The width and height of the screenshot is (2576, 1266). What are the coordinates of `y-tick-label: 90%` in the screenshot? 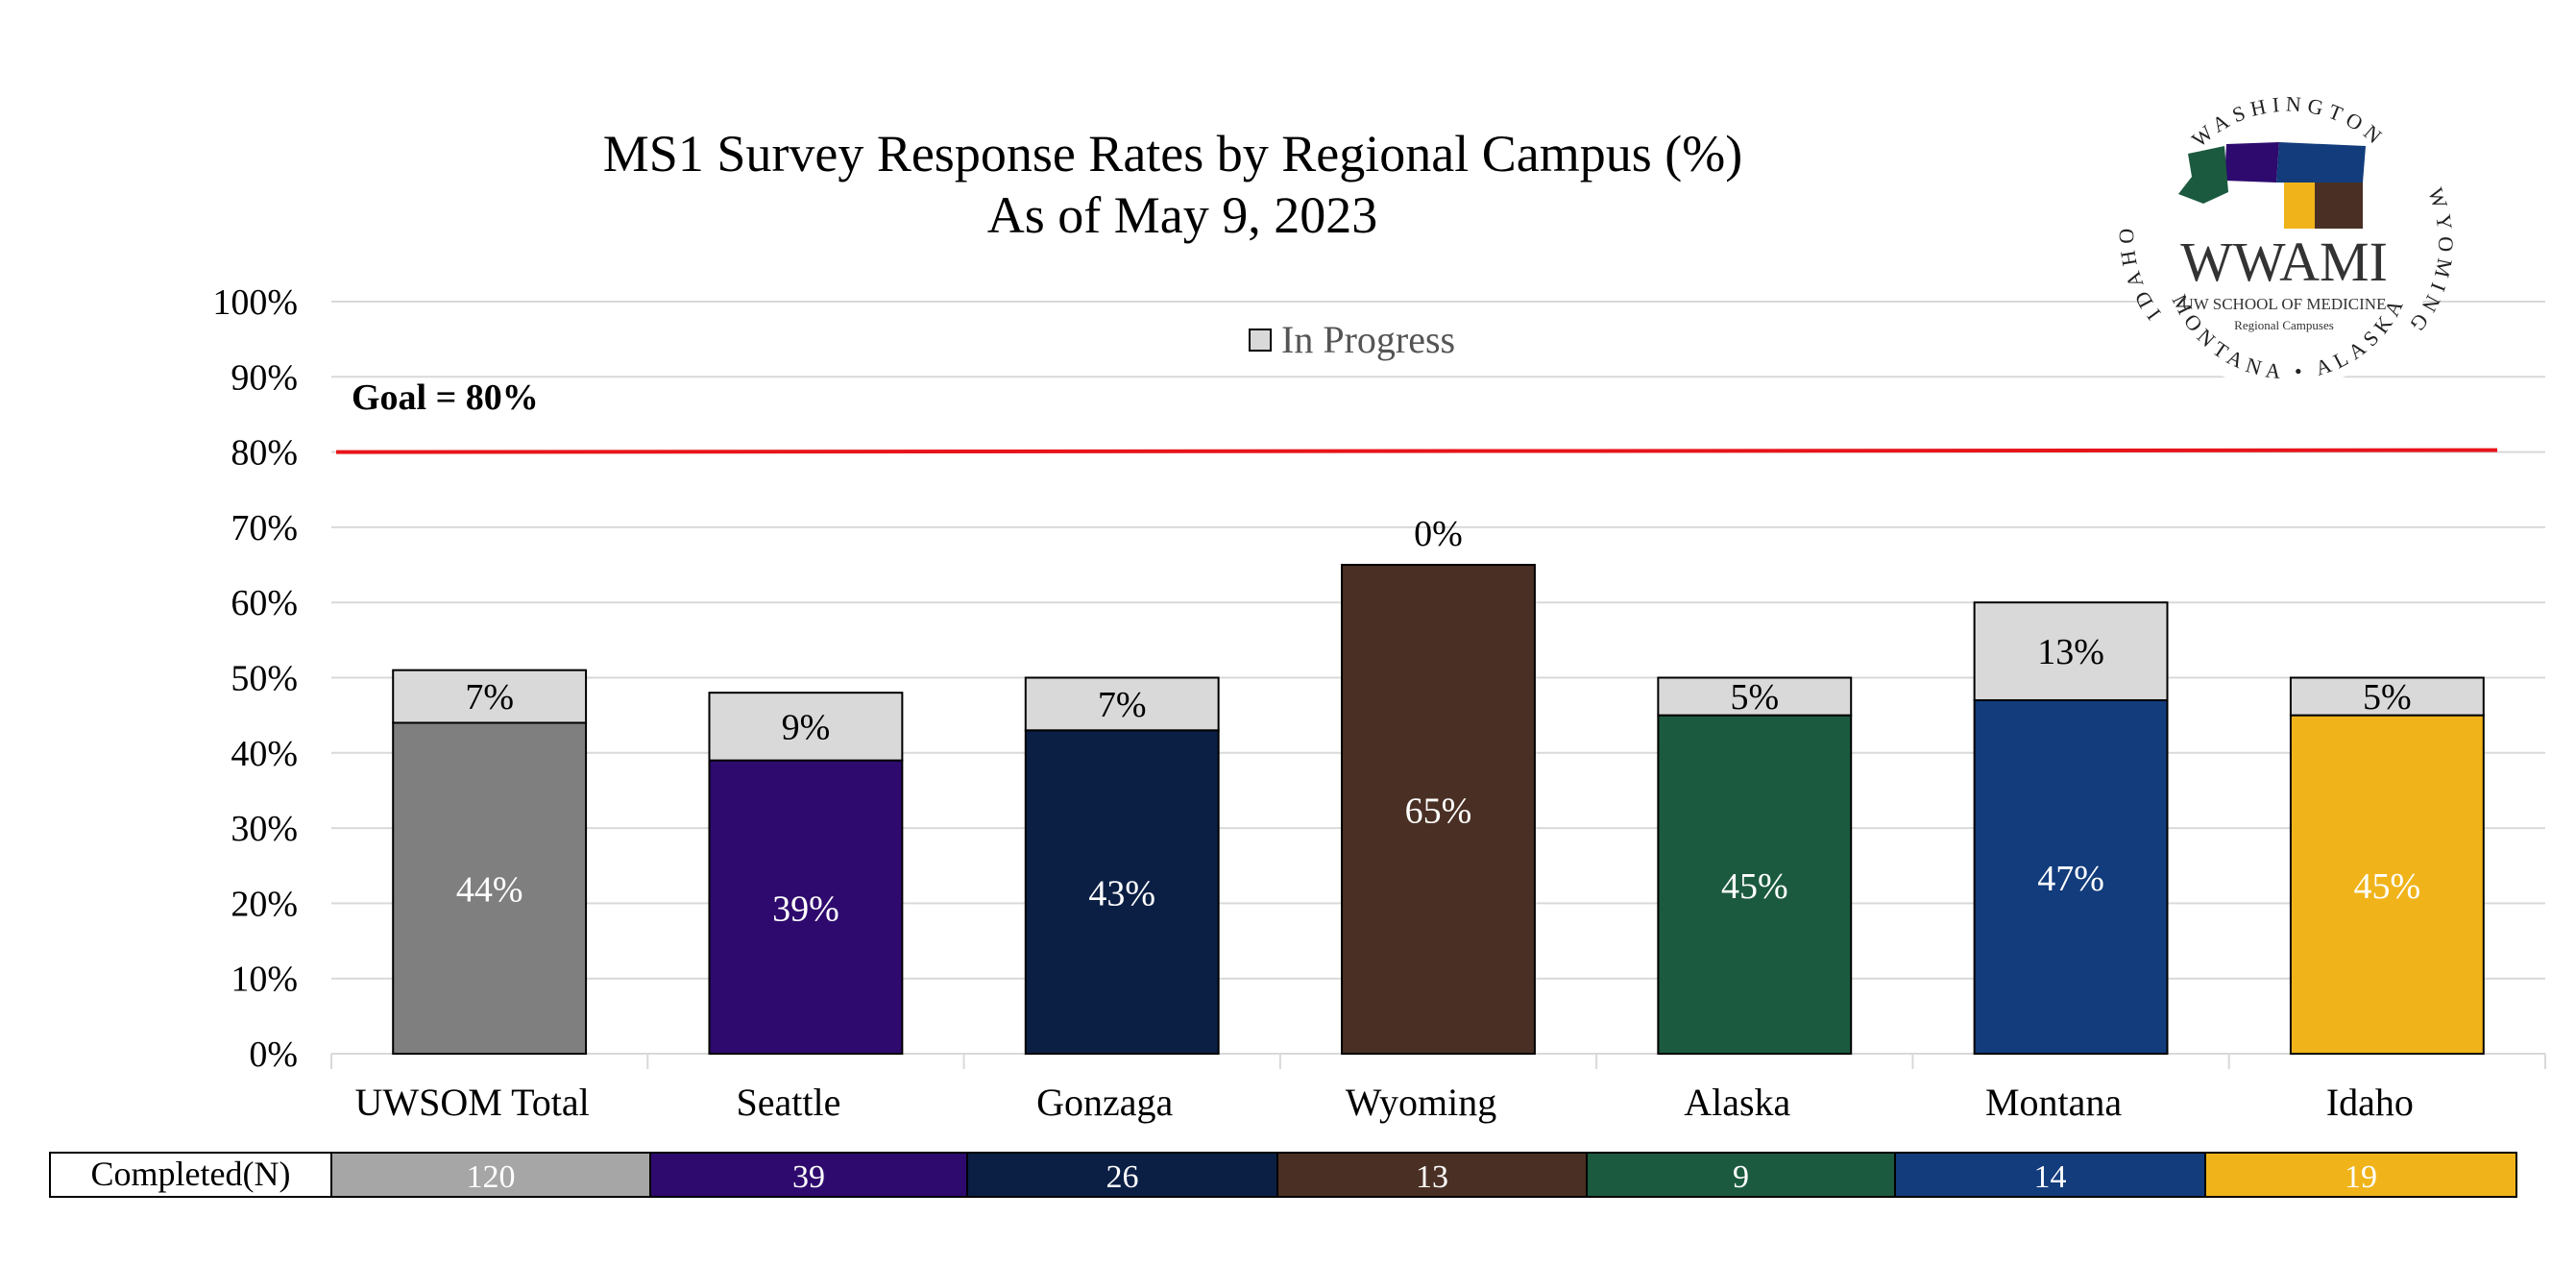 It's located at (264, 378).